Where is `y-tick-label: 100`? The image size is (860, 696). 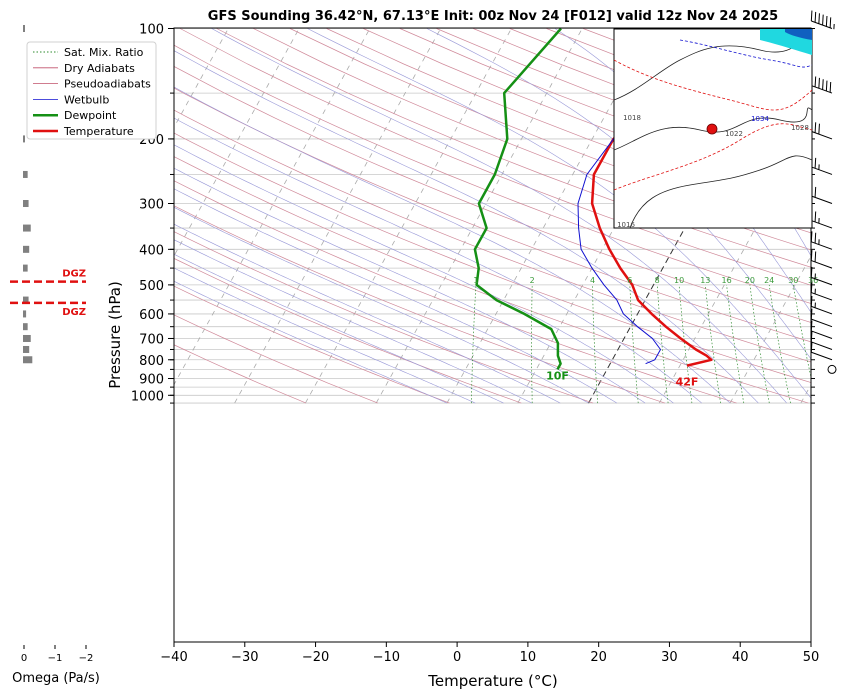
y-tick-label: 100 is located at coordinates (151, 30).